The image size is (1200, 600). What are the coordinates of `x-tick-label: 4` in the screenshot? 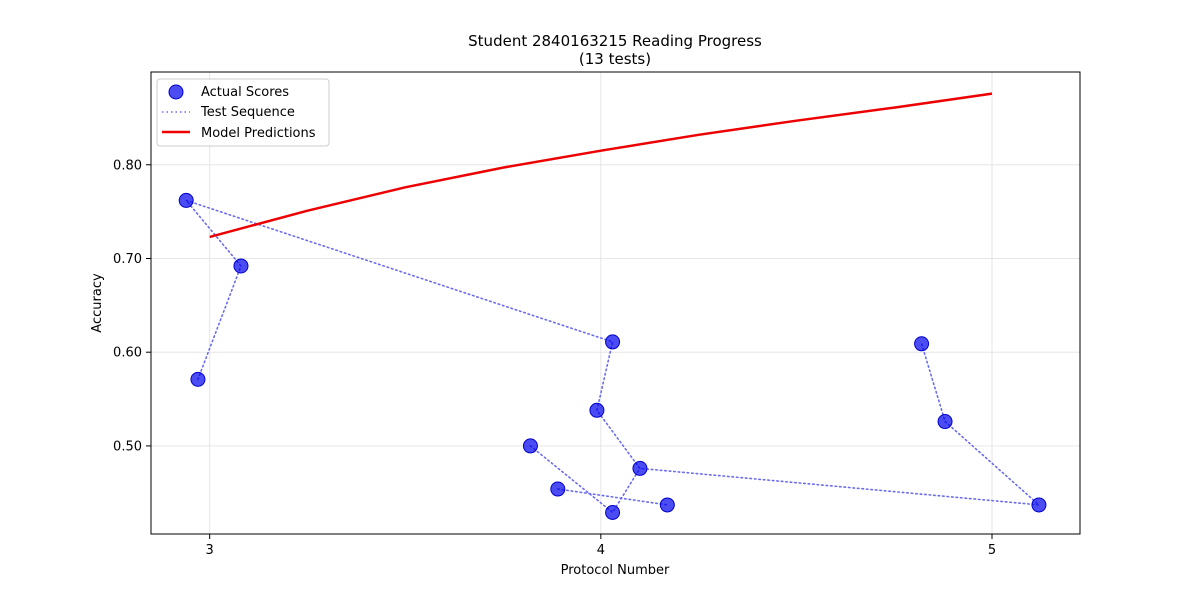 It's located at (601, 550).